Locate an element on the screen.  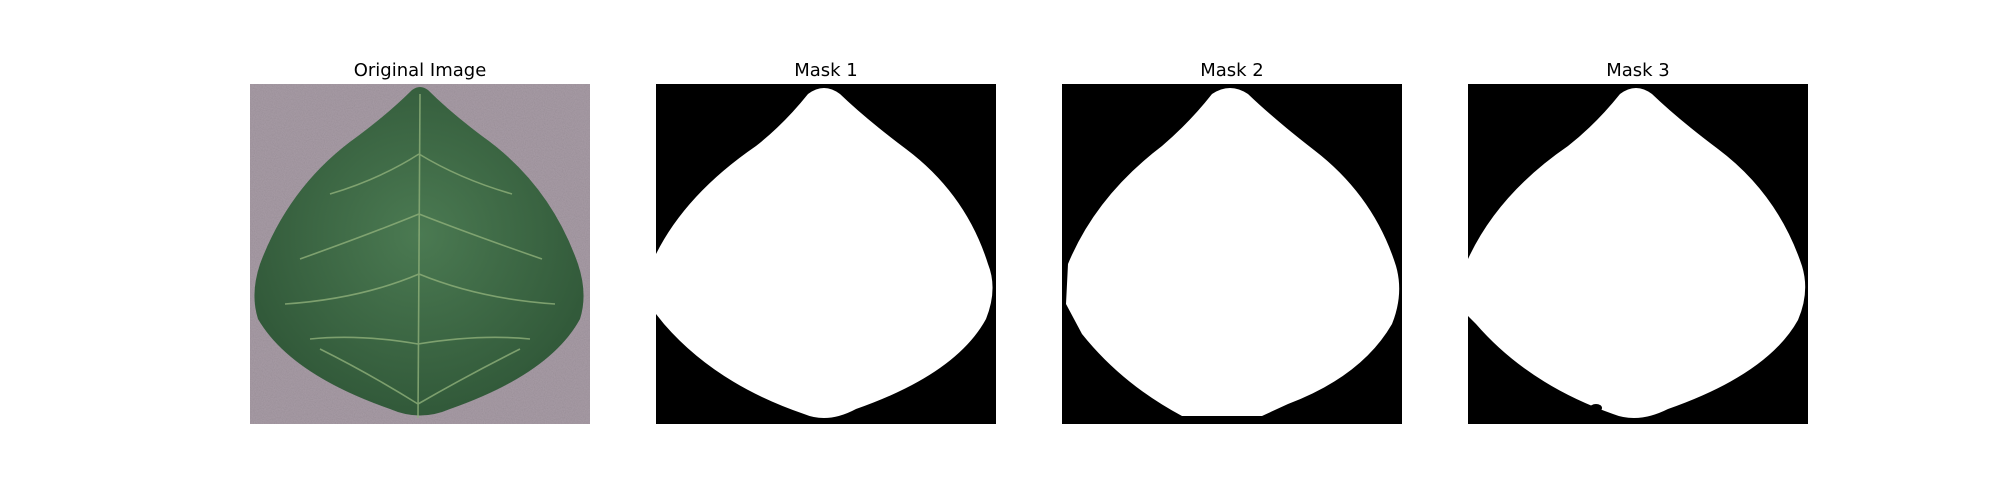
panel-title: Mask 2 is located at coordinates (1232, 70).